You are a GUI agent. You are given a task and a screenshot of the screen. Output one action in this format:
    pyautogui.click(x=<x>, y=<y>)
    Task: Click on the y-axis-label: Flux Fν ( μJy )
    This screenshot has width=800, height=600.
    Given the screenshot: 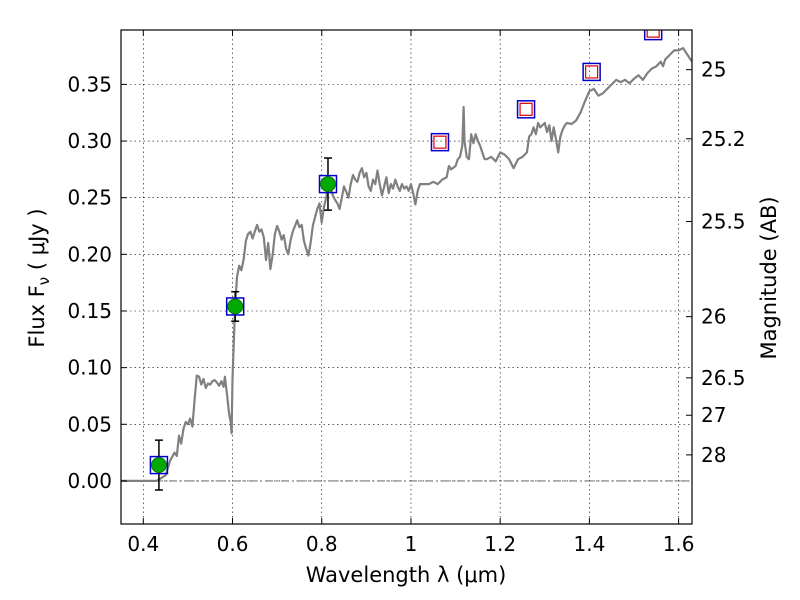 What is the action you would take?
    pyautogui.click(x=39, y=277)
    